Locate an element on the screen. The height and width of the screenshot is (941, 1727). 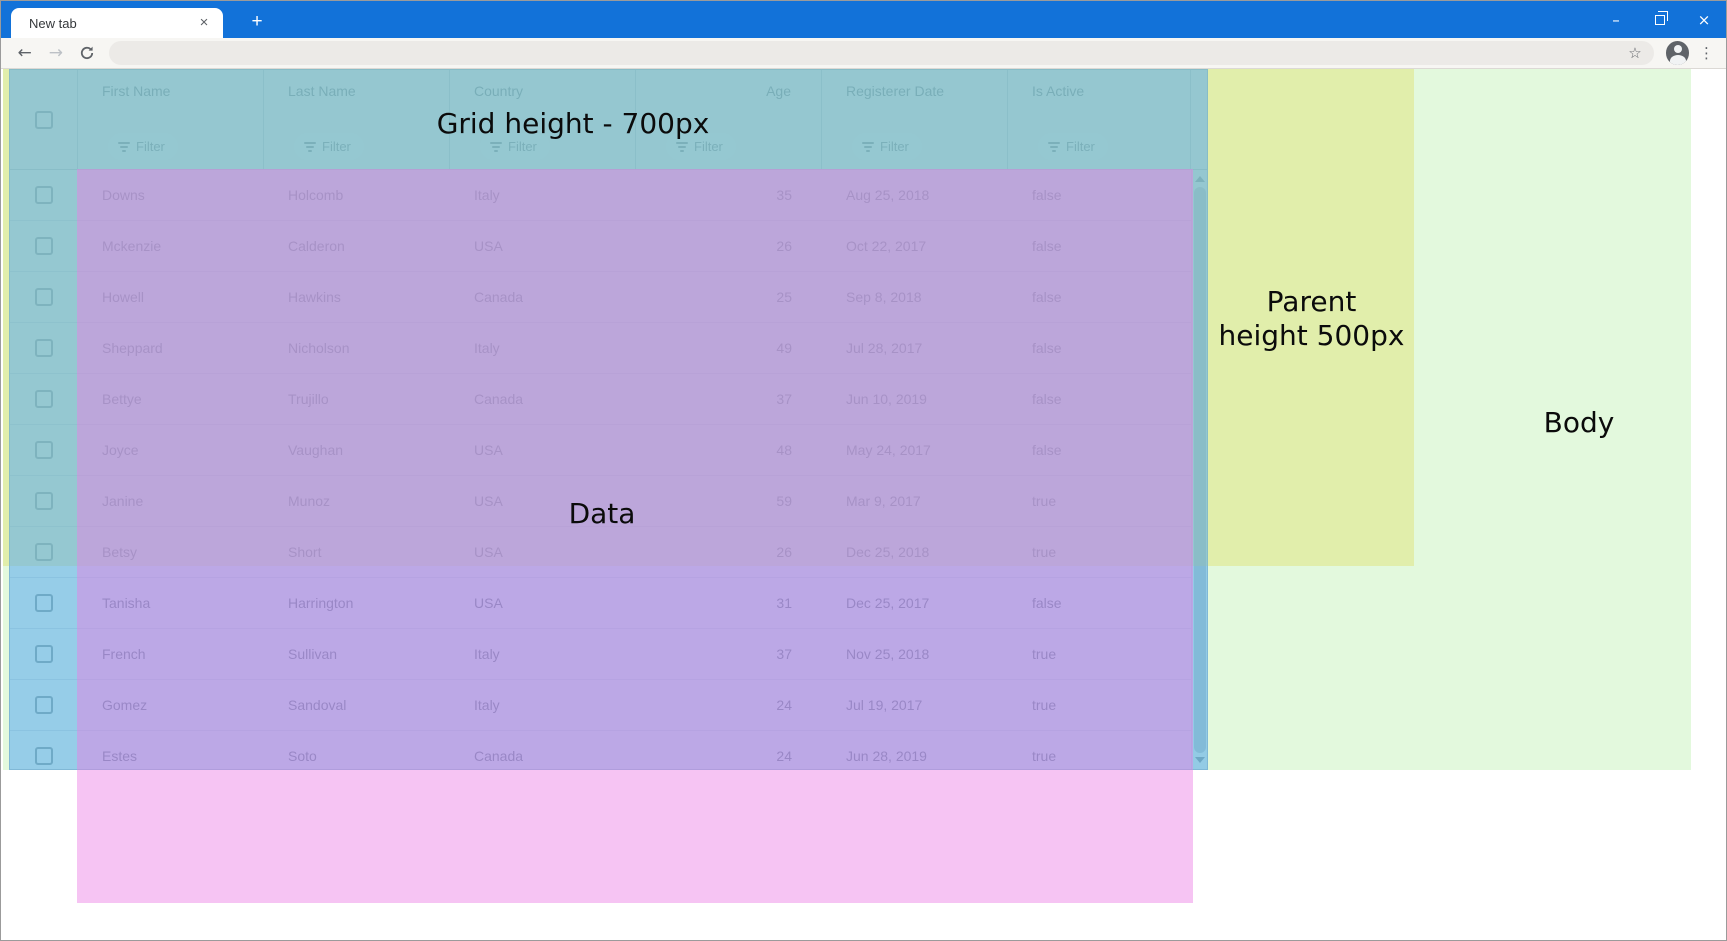
bookmark-star-icon: ☆ is located at coordinates (1635, 53).